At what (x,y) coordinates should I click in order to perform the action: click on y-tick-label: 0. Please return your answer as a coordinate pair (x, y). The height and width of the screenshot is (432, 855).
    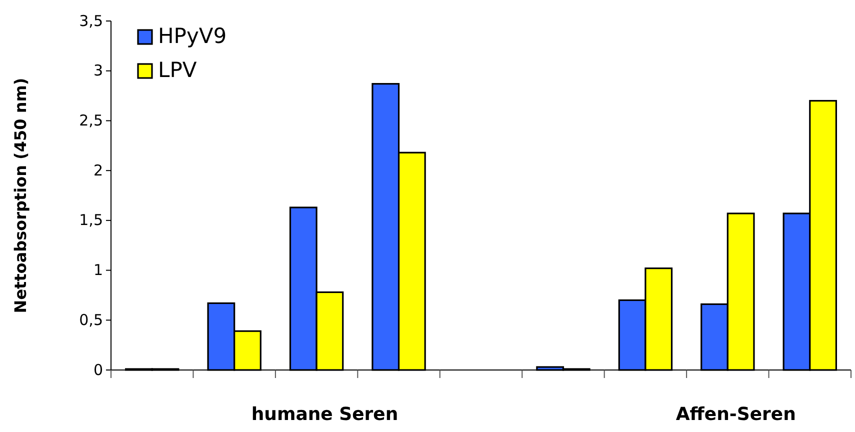
    Looking at the image, I should click on (98, 369).